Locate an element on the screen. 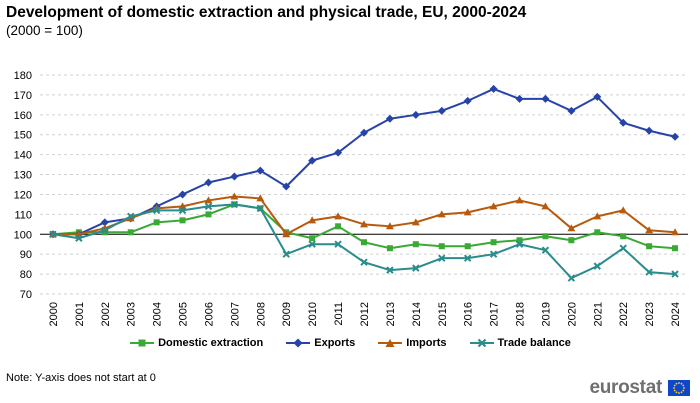  y-tick-label: 140 is located at coordinates (23, 156).